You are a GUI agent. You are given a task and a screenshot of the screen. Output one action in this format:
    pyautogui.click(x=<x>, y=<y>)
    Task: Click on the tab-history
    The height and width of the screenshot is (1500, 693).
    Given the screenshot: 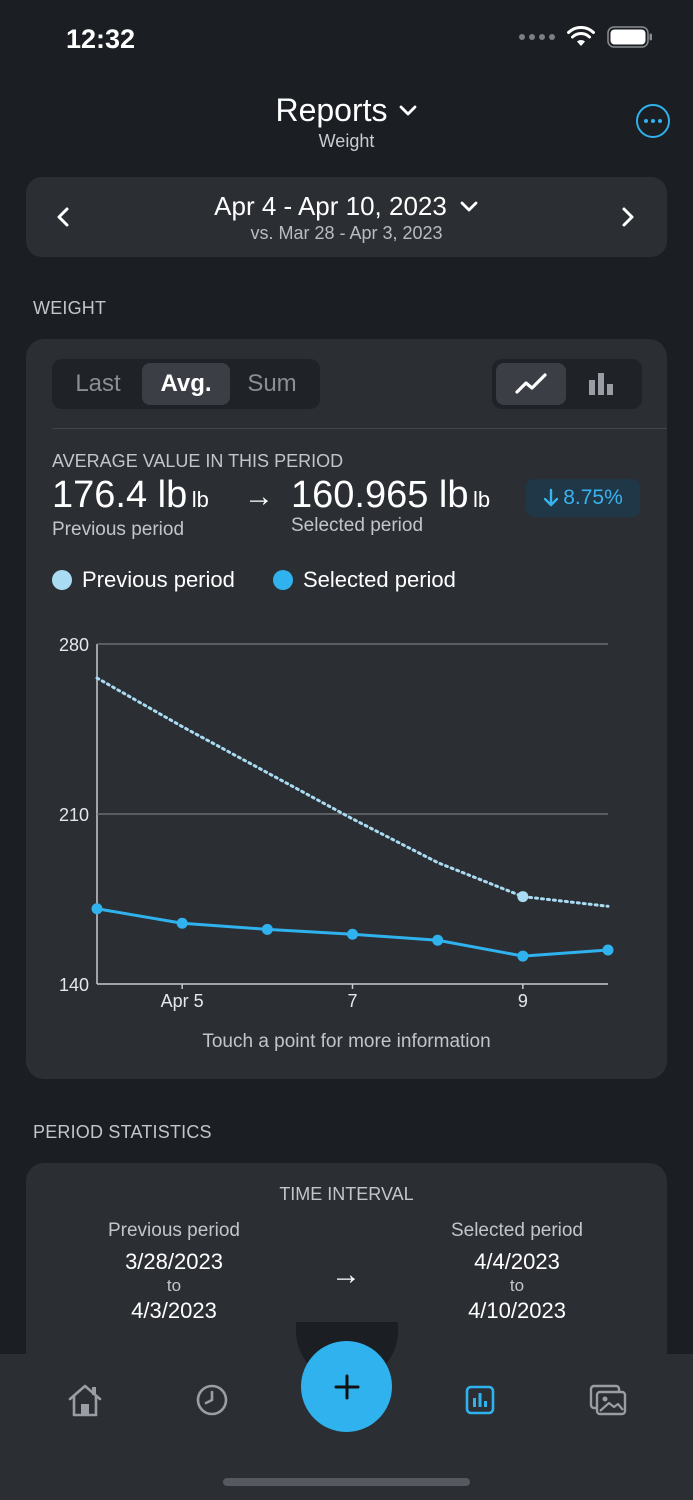 What is the action you would take?
    pyautogui.click(x=212, y=1400)
    